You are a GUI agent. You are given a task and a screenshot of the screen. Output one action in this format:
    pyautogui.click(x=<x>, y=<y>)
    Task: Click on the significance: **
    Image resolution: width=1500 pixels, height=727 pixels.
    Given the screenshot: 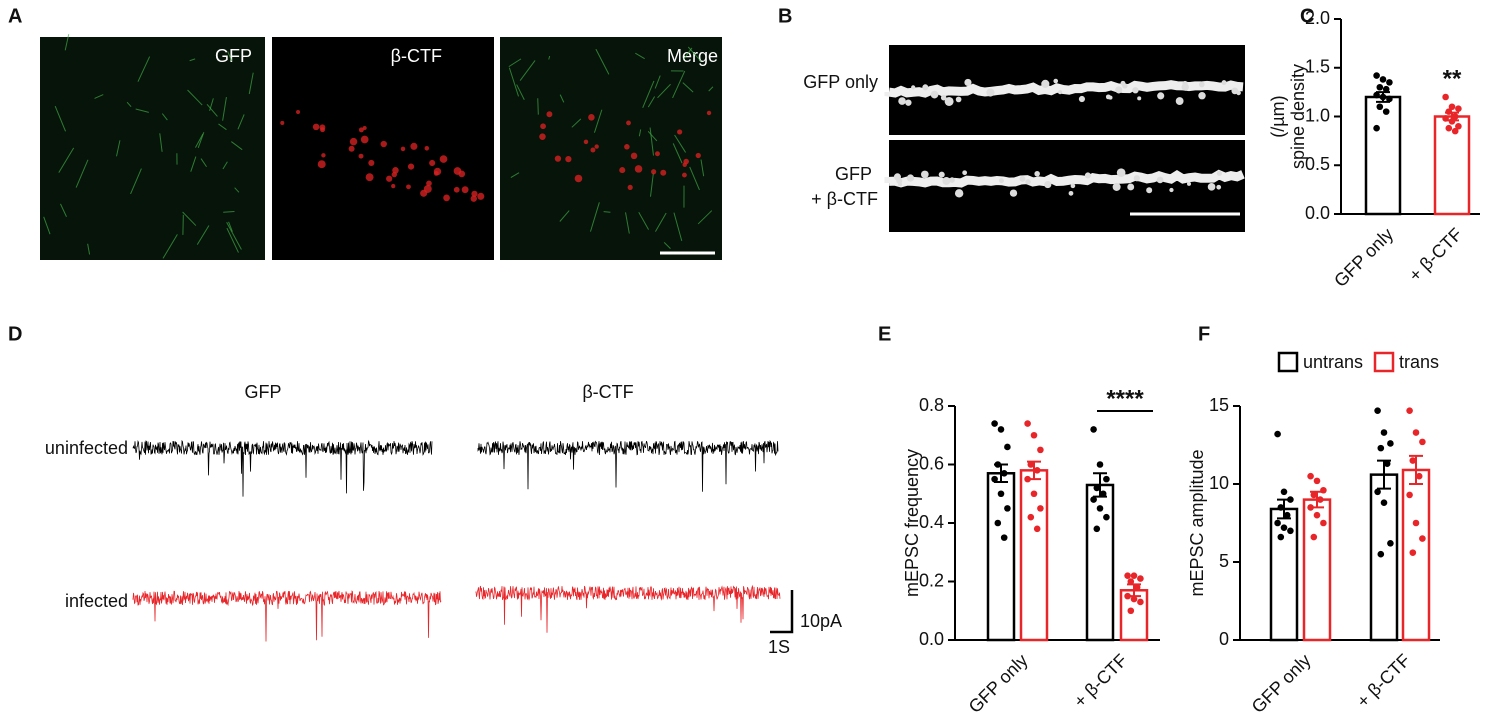 What is the action you would take?
    pyautogui.click(x=1452, y=78)
    